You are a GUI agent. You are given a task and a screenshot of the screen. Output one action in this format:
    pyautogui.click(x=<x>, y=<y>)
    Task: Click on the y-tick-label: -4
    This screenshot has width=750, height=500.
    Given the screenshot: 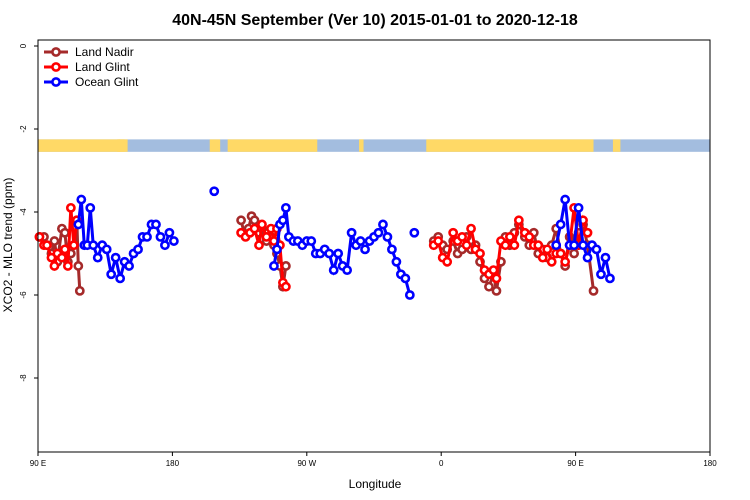 What is the action you would take?
    pyautogui.click(x=23, y=212)
    